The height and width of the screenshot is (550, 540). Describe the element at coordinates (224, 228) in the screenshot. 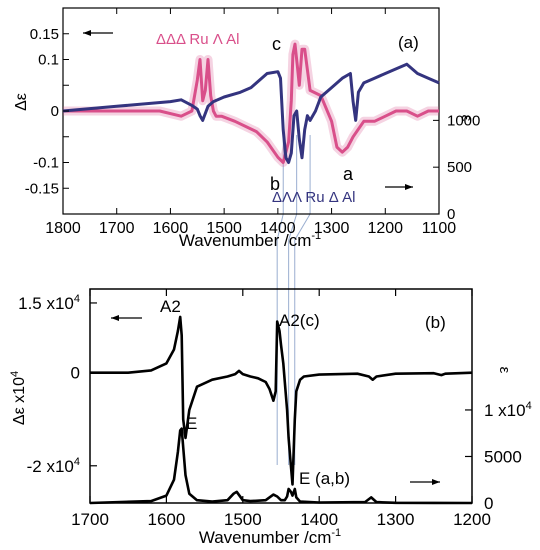

I see `panel-a-x-tick-label: 1500` at that location.